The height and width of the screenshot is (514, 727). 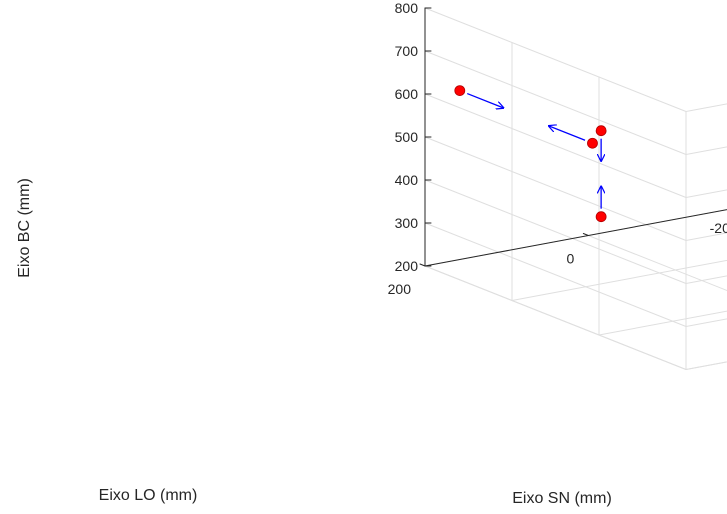 What do you see at coordinates (407, 223) in the screenshot?
I see `z-tick-label: 300` at bounding box center [407, 223].